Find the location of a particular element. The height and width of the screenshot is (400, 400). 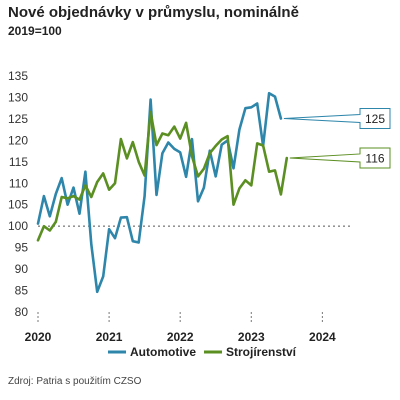

chart-subtitle: 2019=100 is located at coordinates (35, 31).